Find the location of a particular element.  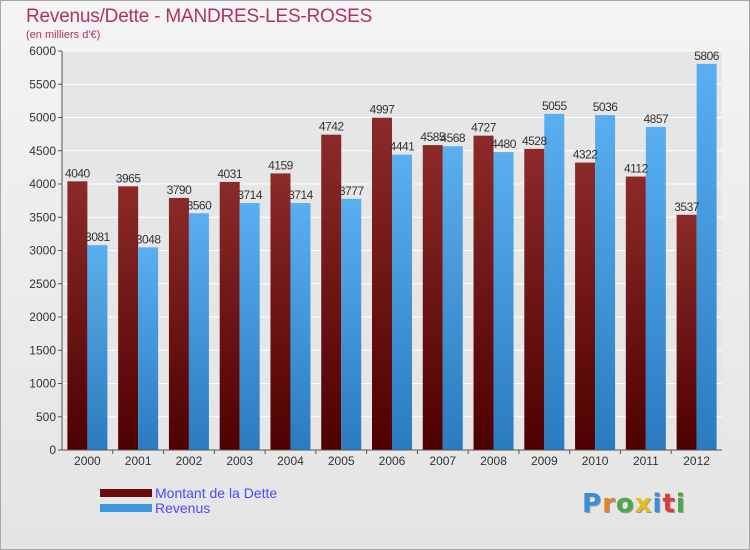

data-label-dette-2008: 4727 is located at coordinates (484, 128).